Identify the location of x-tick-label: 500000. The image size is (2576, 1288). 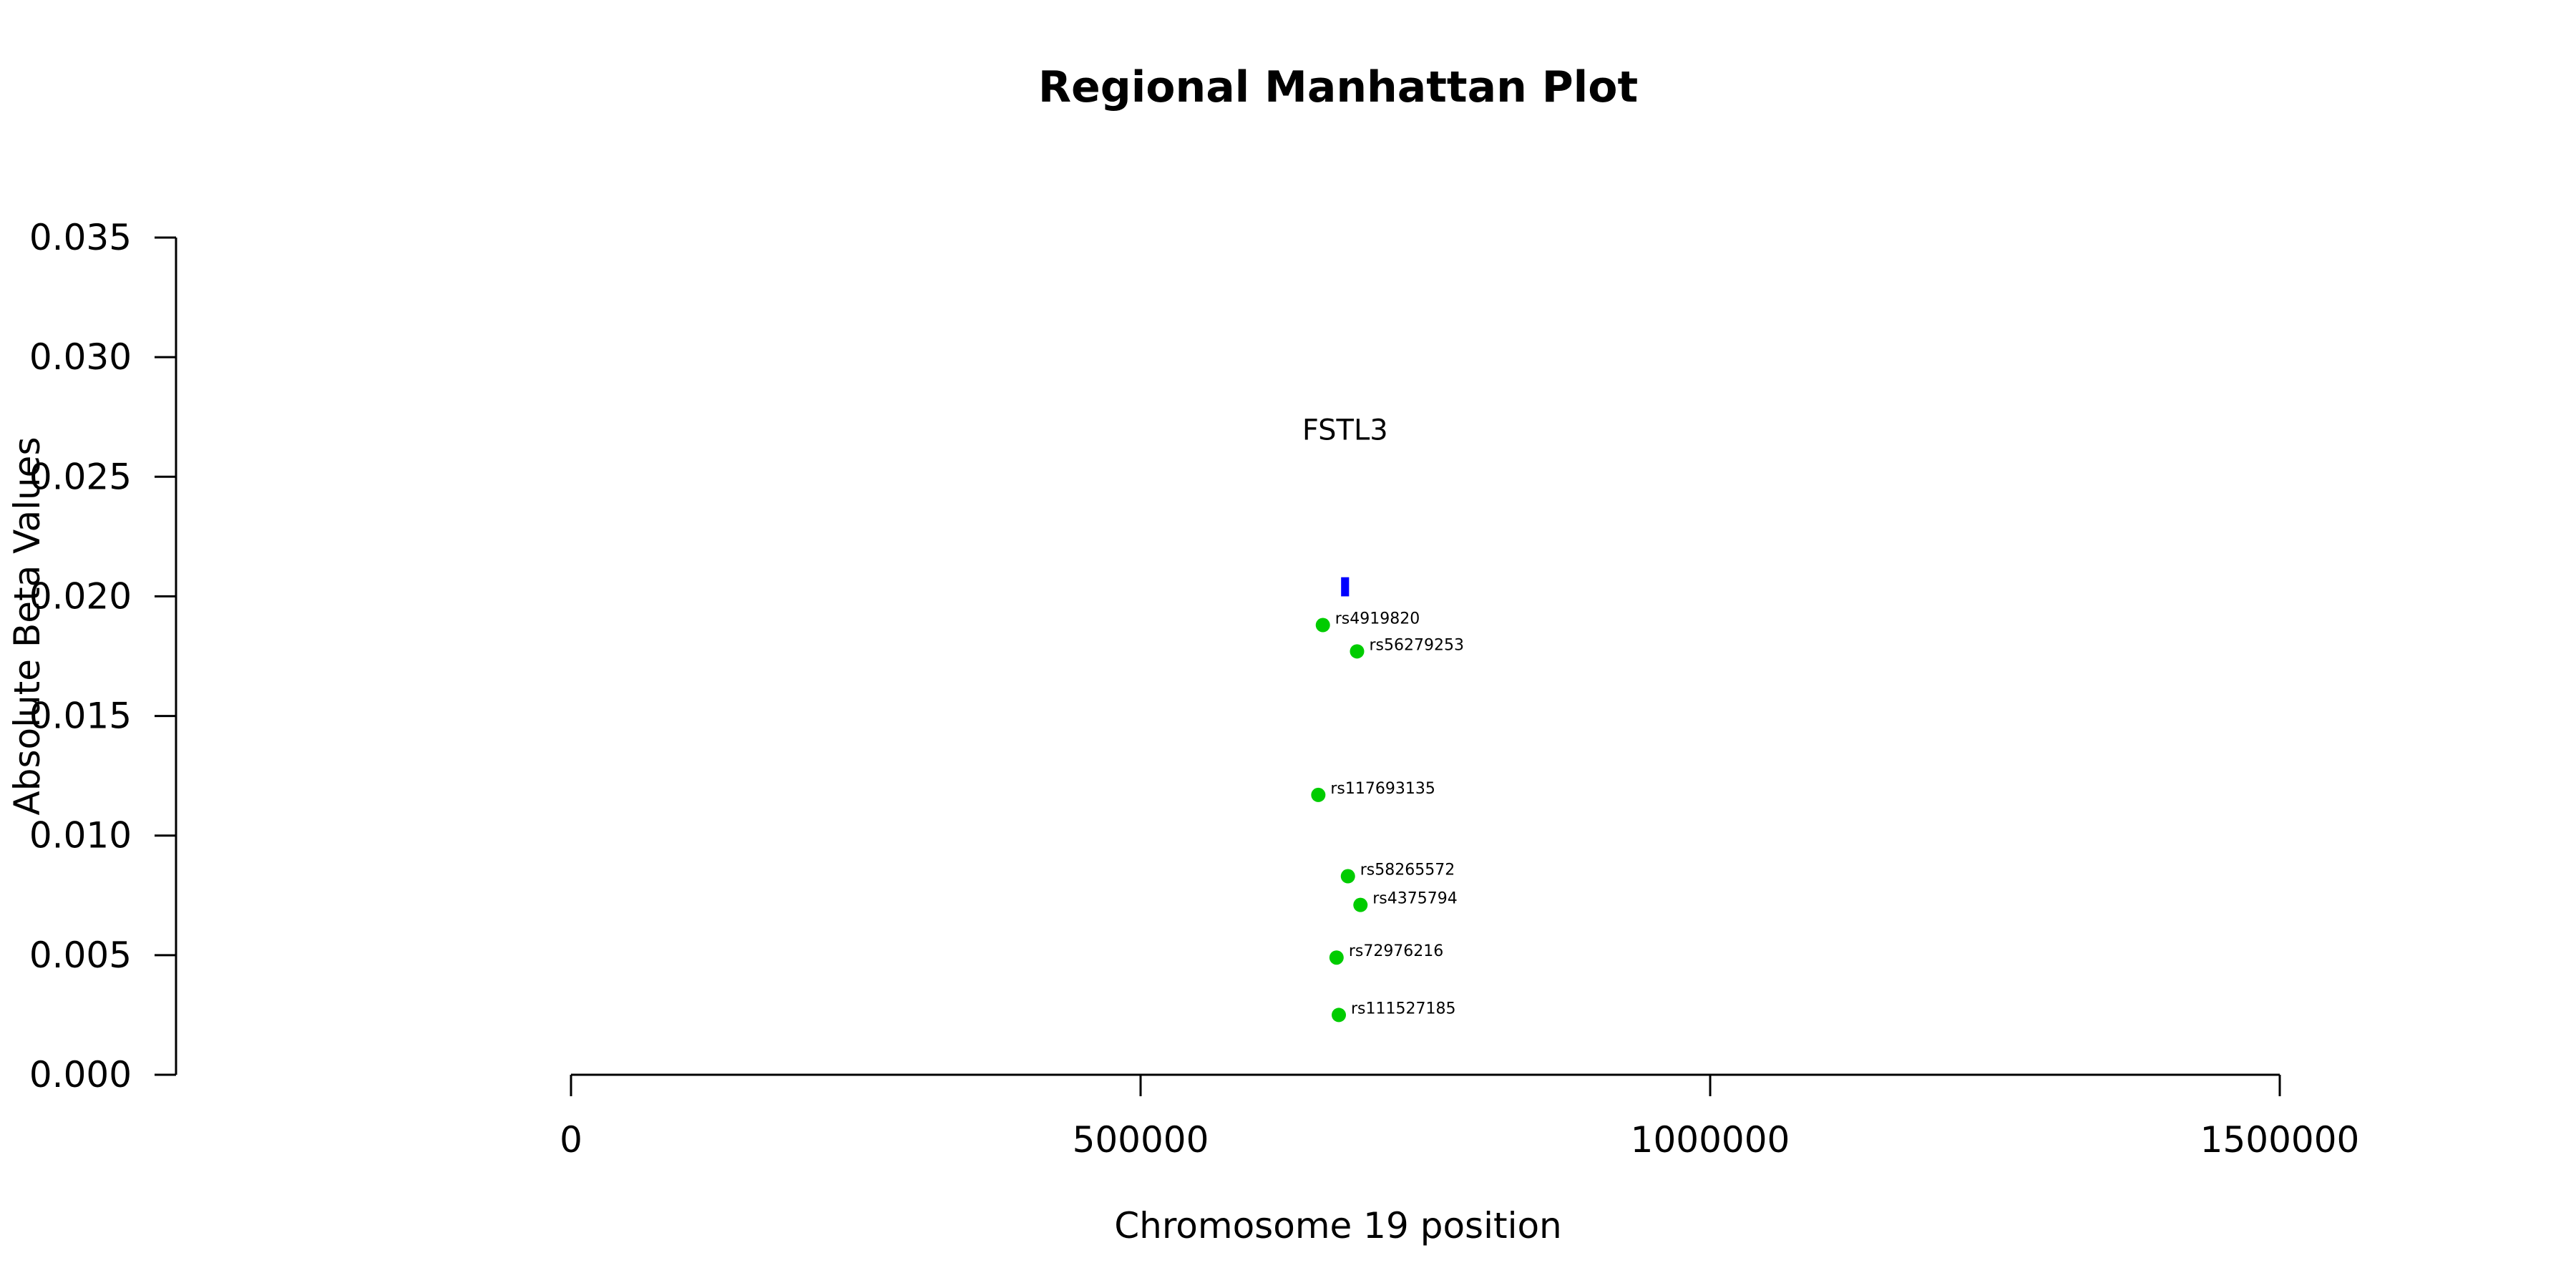
(1141, 1140).